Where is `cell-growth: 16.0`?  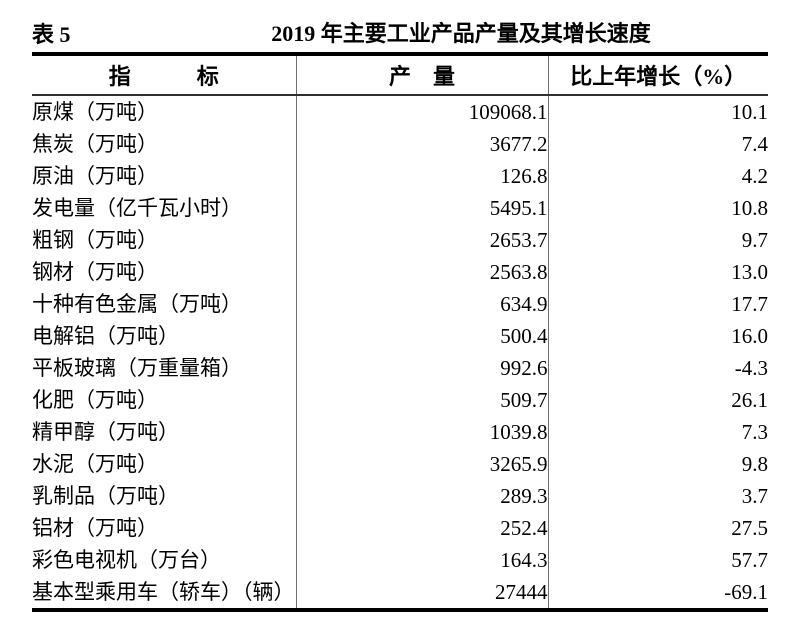
cell-growth: 16.0 is located at coordinates (657, 336).